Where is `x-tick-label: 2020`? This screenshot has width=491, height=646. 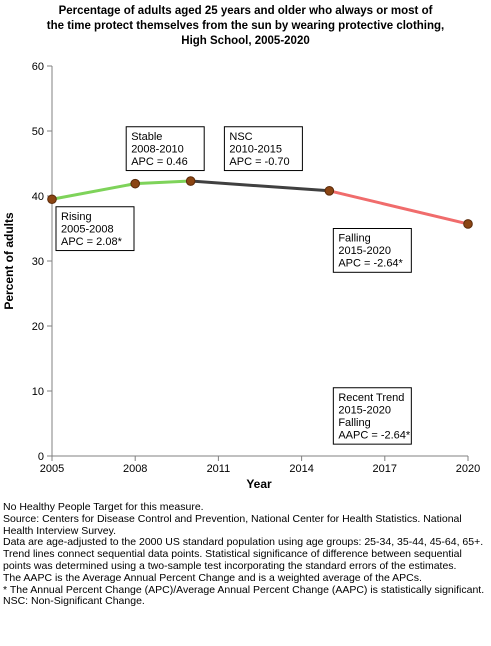 x-tick-label: 2020 is located at coordinates (468, 469).